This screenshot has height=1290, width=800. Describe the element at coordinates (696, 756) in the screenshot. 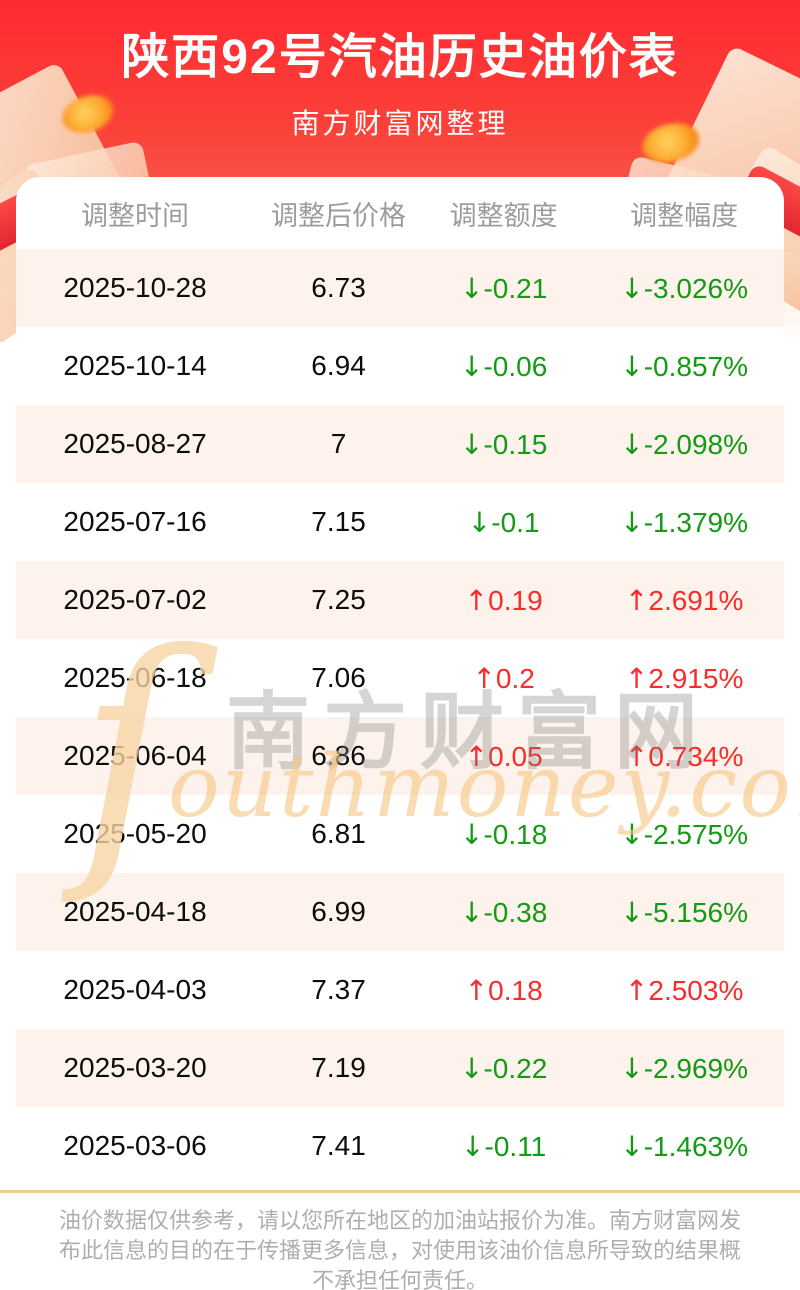

I see `percent-value: 0.734%` at that location.